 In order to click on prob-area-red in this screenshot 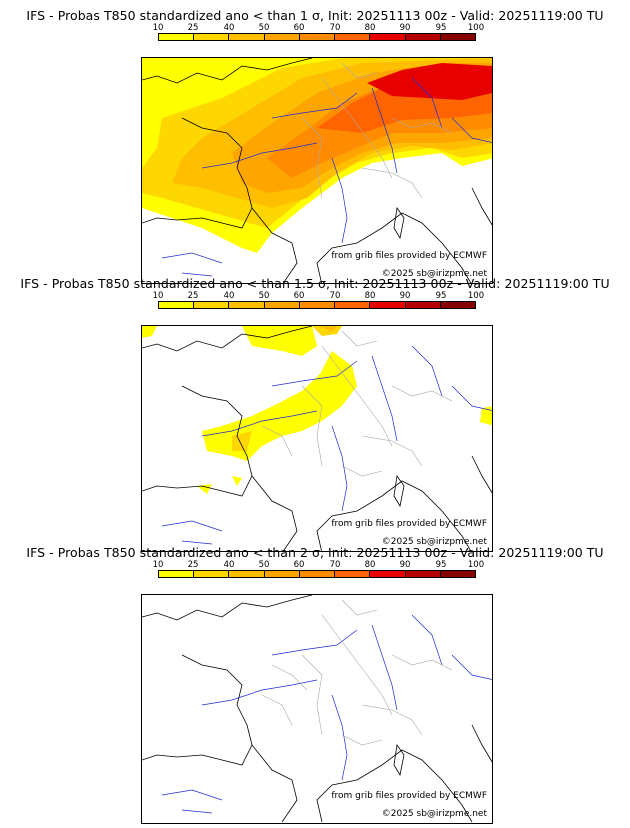, I will do `click(429, 81)`.